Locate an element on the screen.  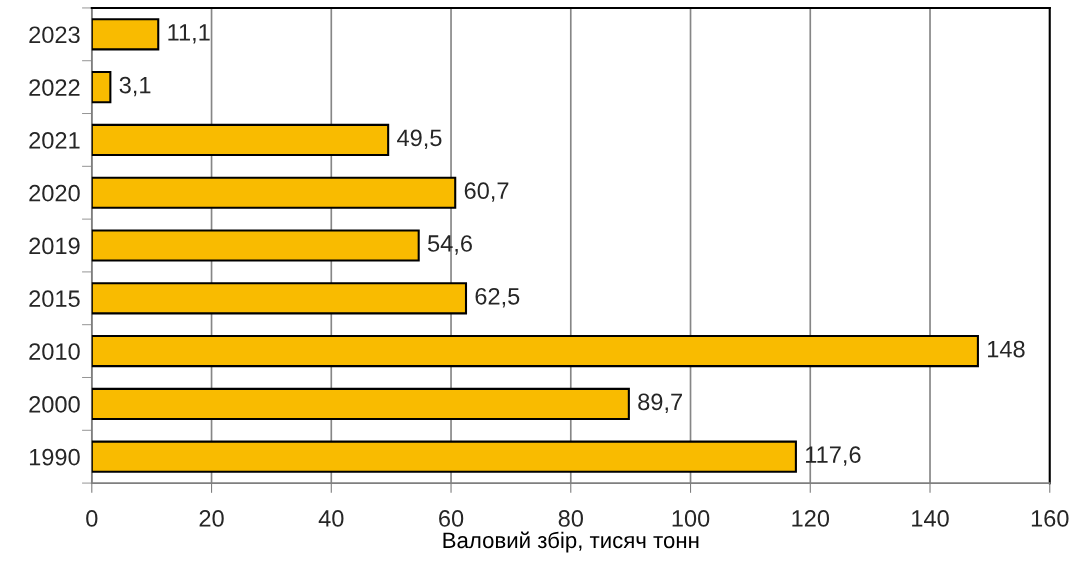
x-axis-title: Валовий збір, тисяч тонн is located at coordinates (571, 542).